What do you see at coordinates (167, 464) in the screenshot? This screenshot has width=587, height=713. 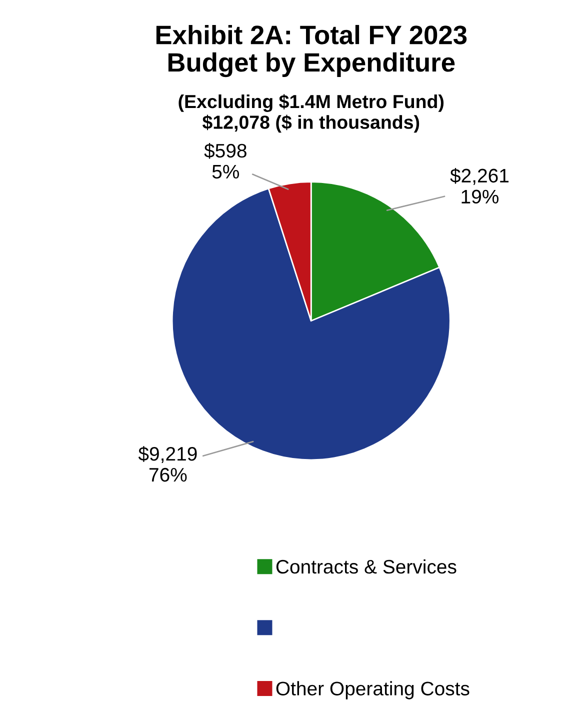 I see `data-label: $9,219 76%` at bounding box center [167, 464].